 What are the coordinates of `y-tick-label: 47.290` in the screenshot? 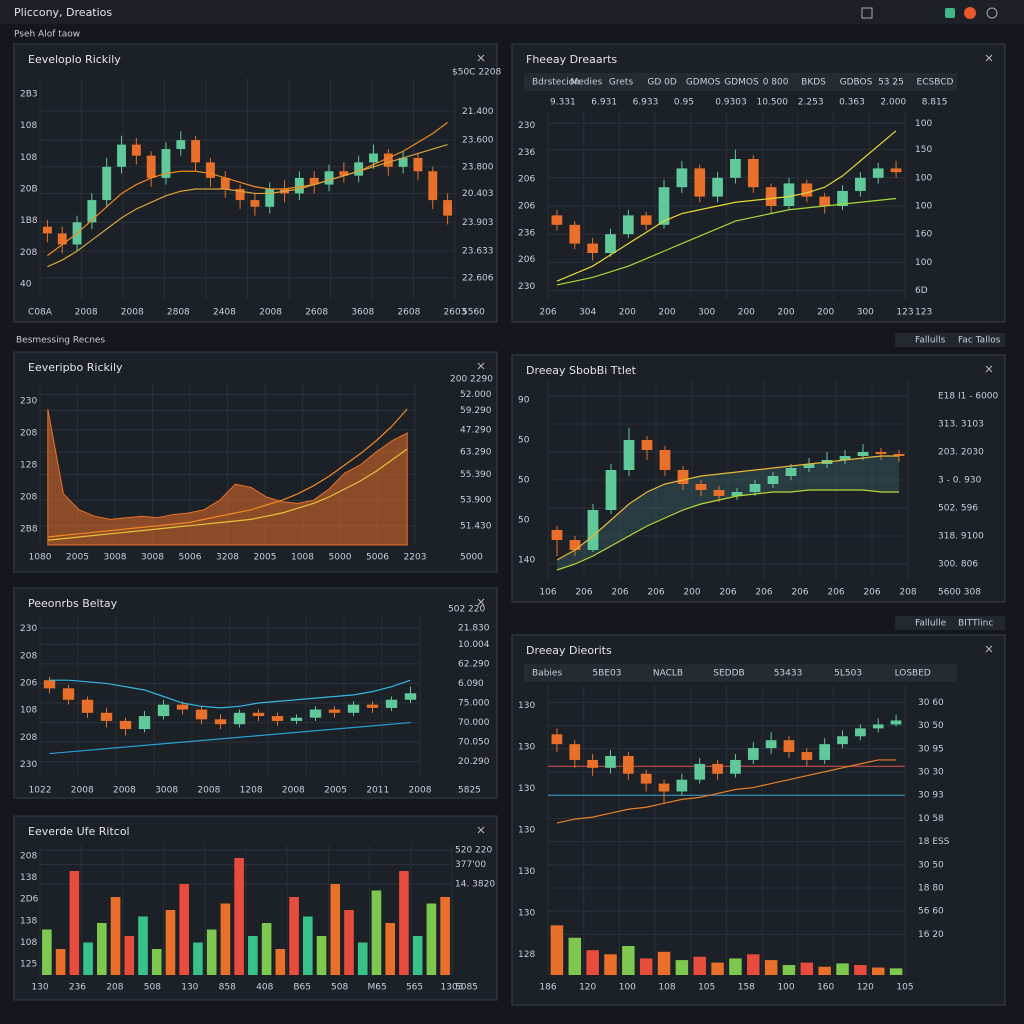 It's located at (476, 430).